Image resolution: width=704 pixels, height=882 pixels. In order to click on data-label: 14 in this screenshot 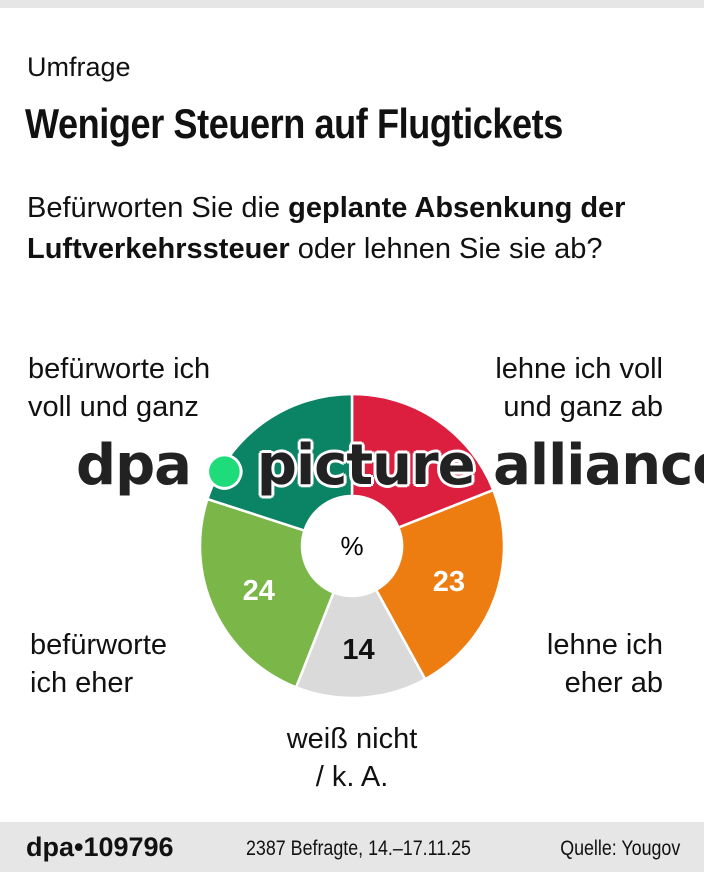, I will do `click(358, 650)`.